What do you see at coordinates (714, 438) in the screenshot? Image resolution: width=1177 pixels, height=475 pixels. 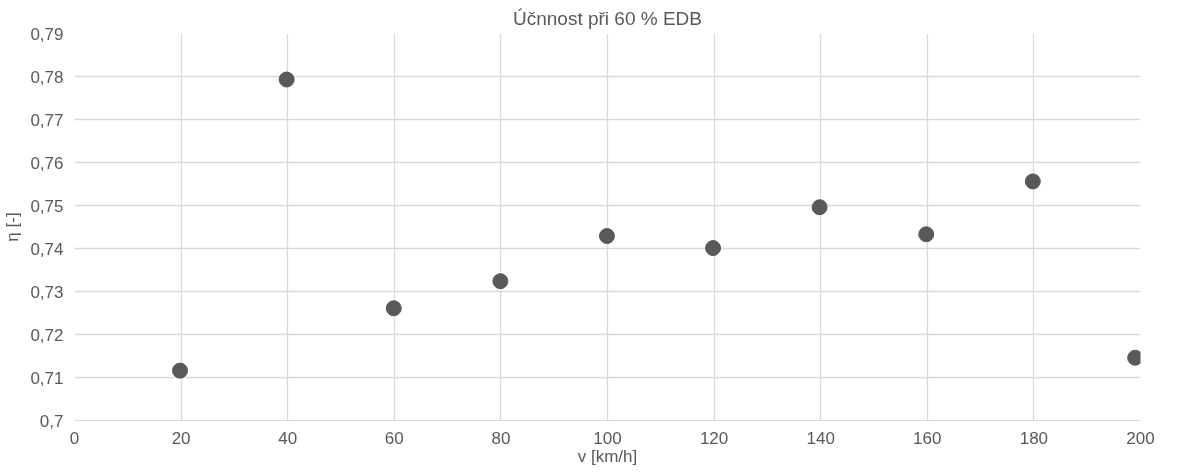 I see `x-tick-label: 120` at bounding box center [714, 438].